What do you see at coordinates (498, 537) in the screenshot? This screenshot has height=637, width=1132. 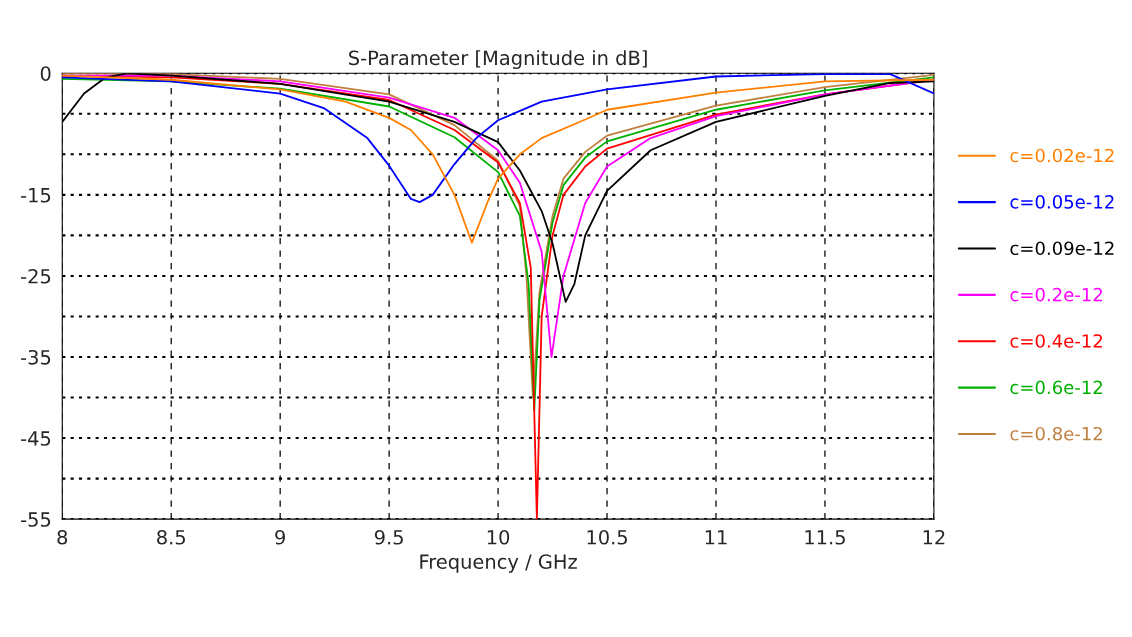 I see `x-tick-label: 10` at bounding box center [498, 537].